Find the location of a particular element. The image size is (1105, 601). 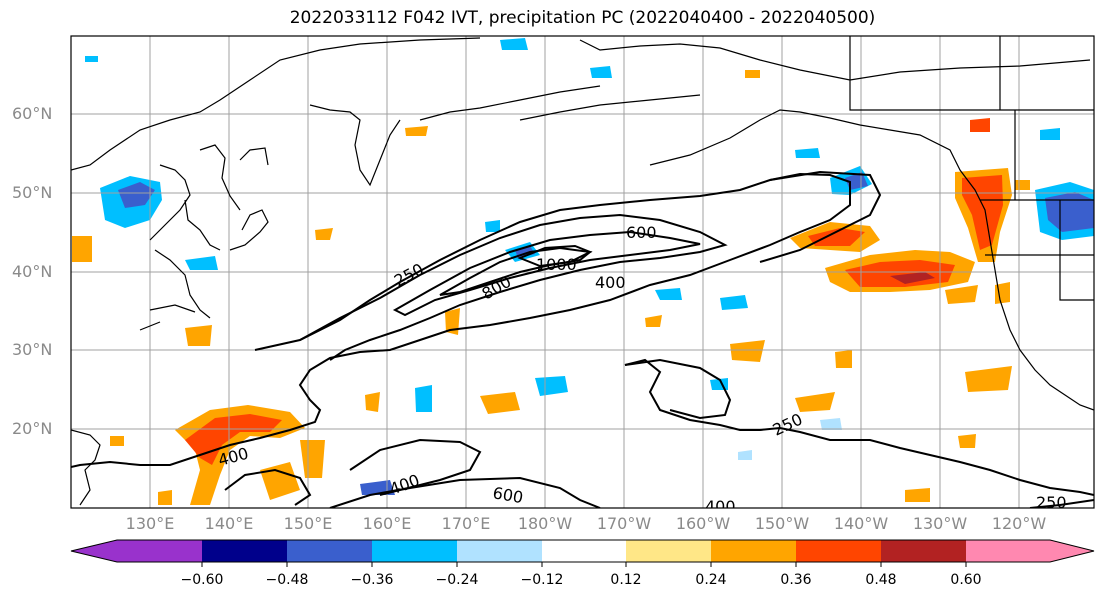

lat-label: 50°N is located at coordinates (32, 192).